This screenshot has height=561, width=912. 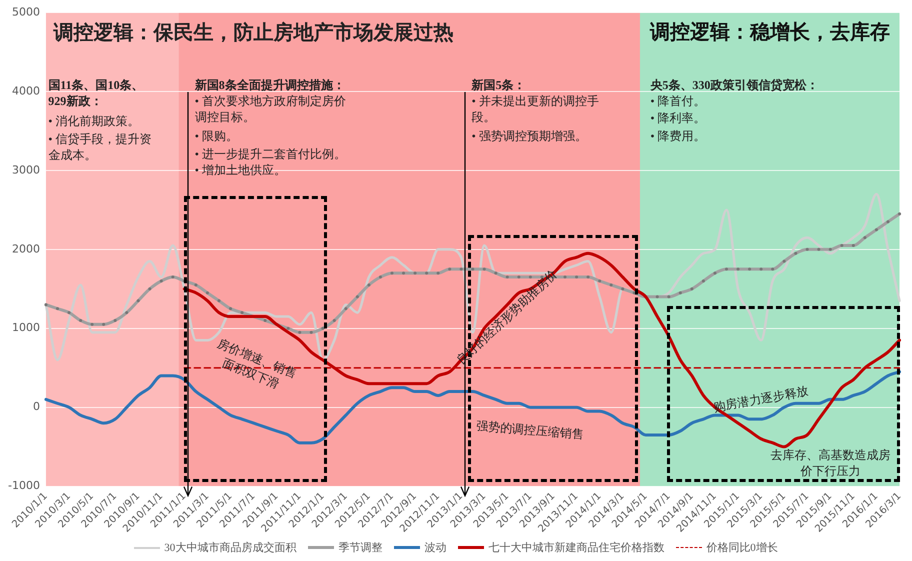 I want to click on annotation: • 消化前期政策。, so click(x=94, y=121).